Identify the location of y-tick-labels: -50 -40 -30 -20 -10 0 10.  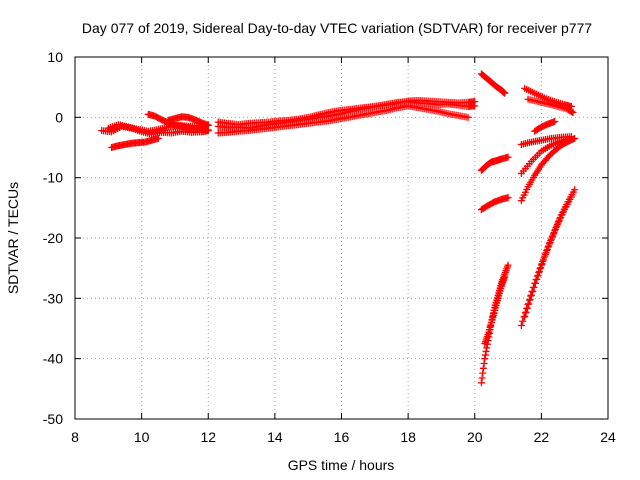
(53, 238).